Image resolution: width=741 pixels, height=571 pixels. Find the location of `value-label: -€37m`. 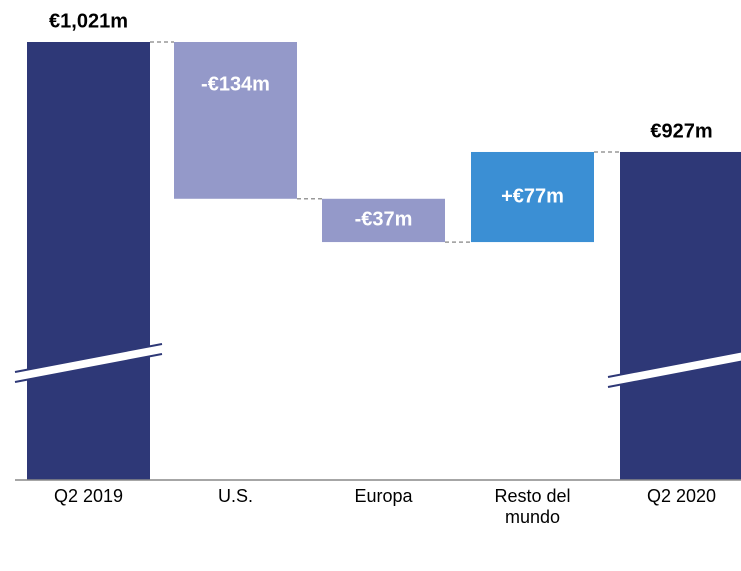

value-label: -€37m is located at coordinates (384, 220).